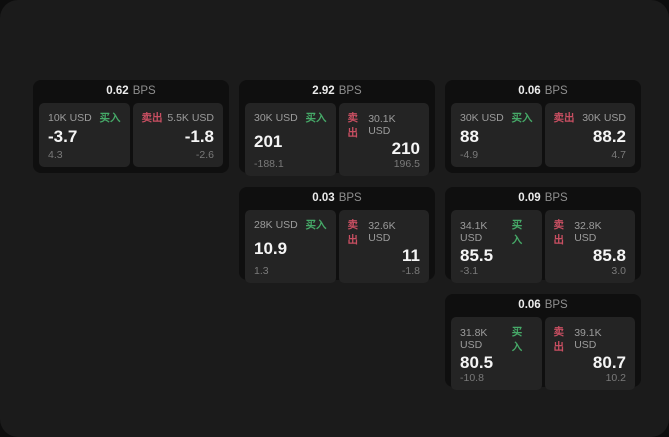 The image size is (669, 437). I want to click on sell-notional-amount: 39.1K USD, so click(588, 339).